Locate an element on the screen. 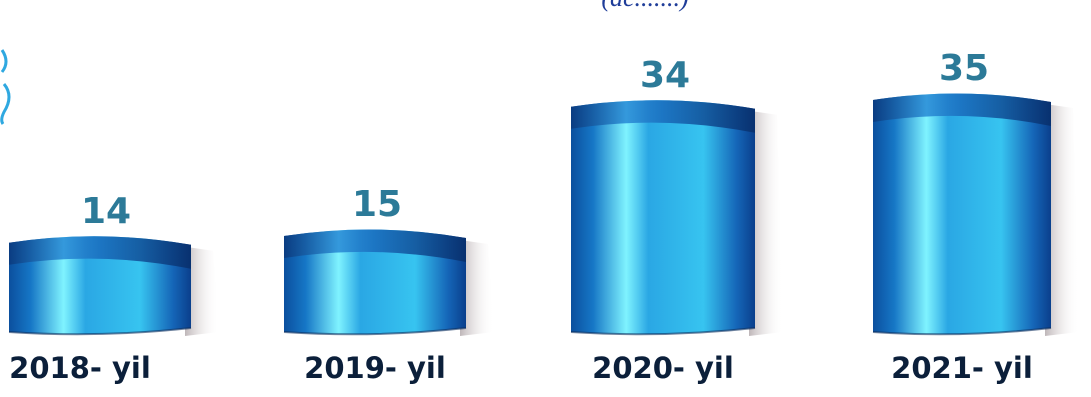 This screenshot has height=397, width=1091. bar-value-label: 14 is located at coordinates (106, 211).